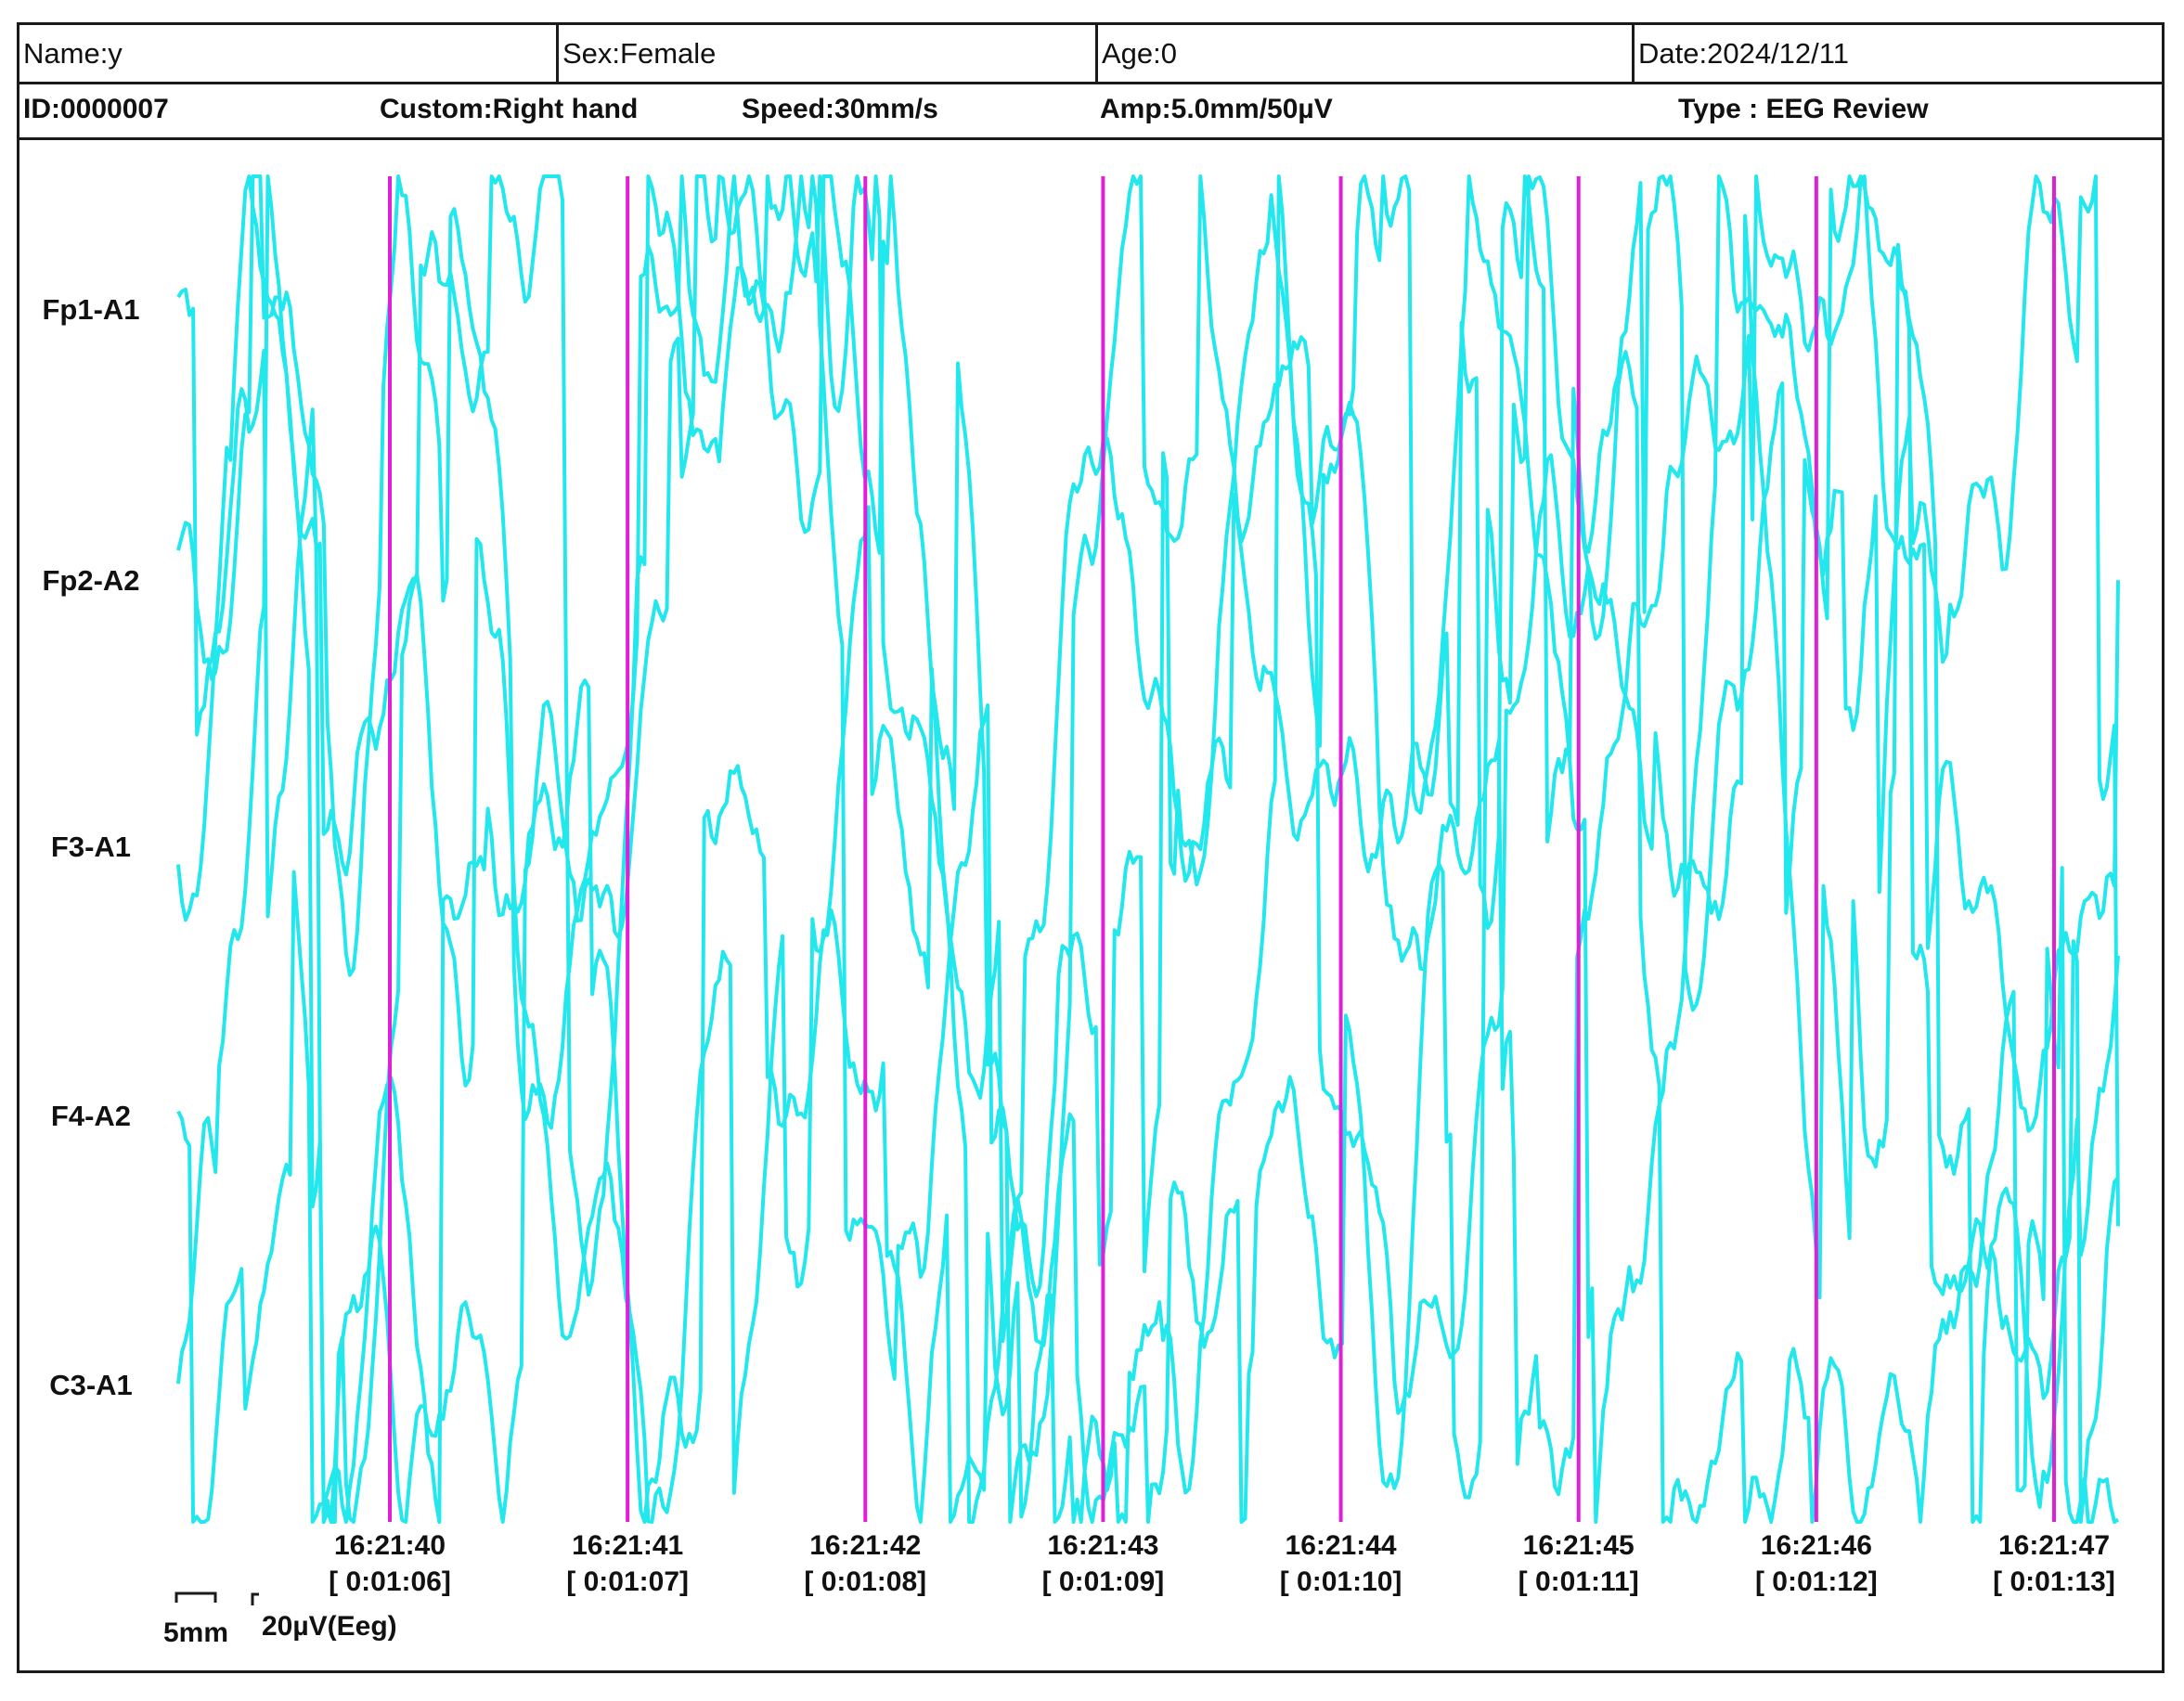 Image resolution: width=2184 pixels, height=1701 pixels. I want to click on time-tick-elapsed: [ 0:01:06], so click(390, 1581).